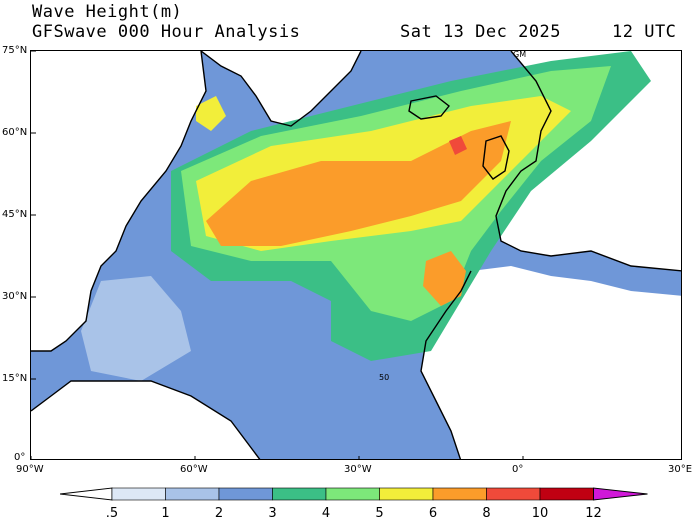  I want to click on lon-label-60w: 60°W, so click(194, 469).